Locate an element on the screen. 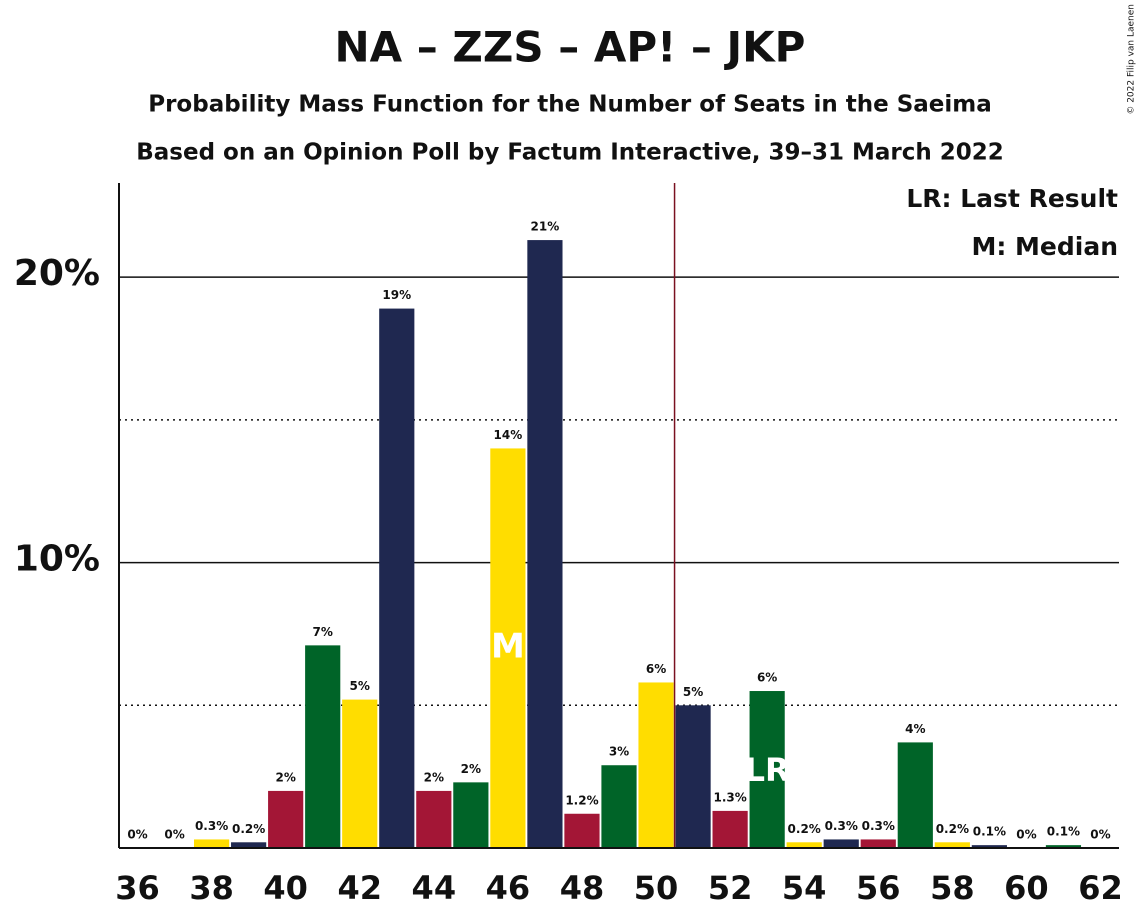 The image size is (1139, 924). value-label: 14% is located at coordinates (508, 435).